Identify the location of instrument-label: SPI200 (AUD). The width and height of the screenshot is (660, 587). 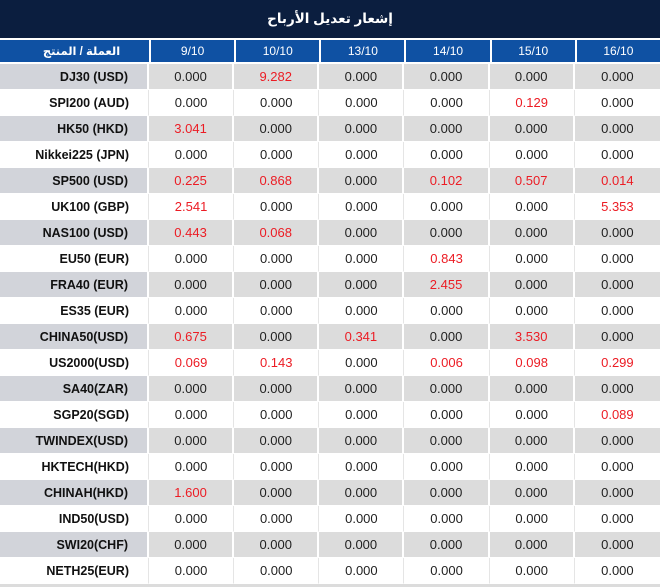
(74, 103).